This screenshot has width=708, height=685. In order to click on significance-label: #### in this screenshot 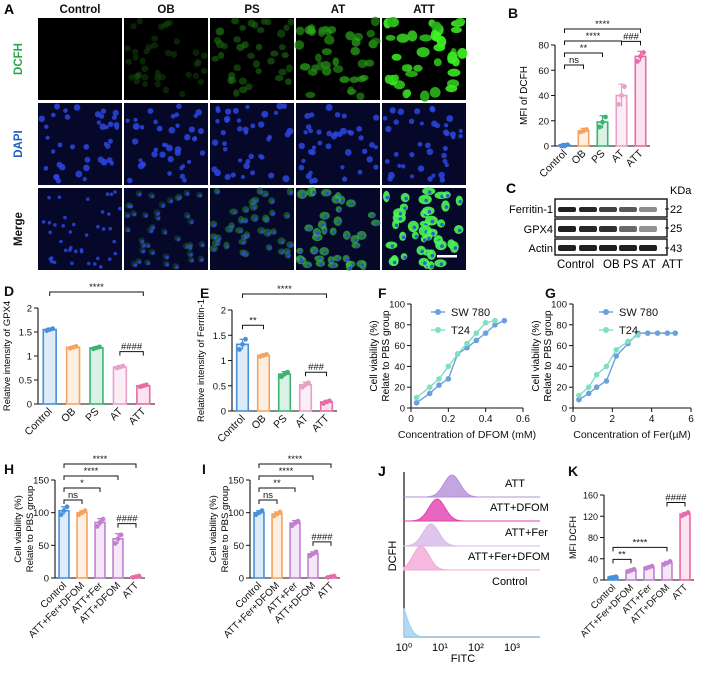, I will do `click(127, 519)`.